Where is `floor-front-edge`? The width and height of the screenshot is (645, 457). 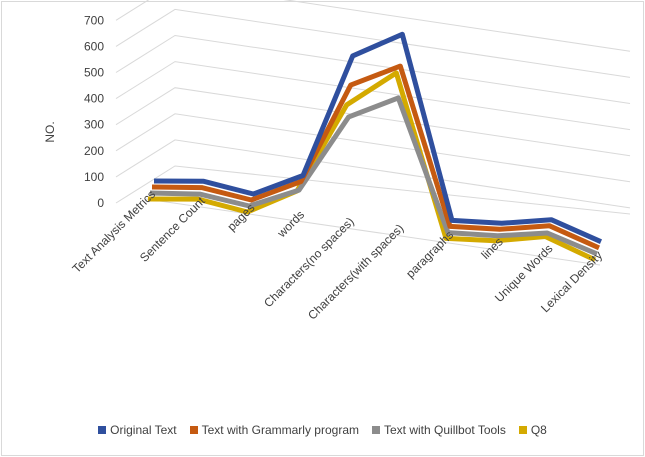 floor-front-edge is located at coordinates (373, 232).